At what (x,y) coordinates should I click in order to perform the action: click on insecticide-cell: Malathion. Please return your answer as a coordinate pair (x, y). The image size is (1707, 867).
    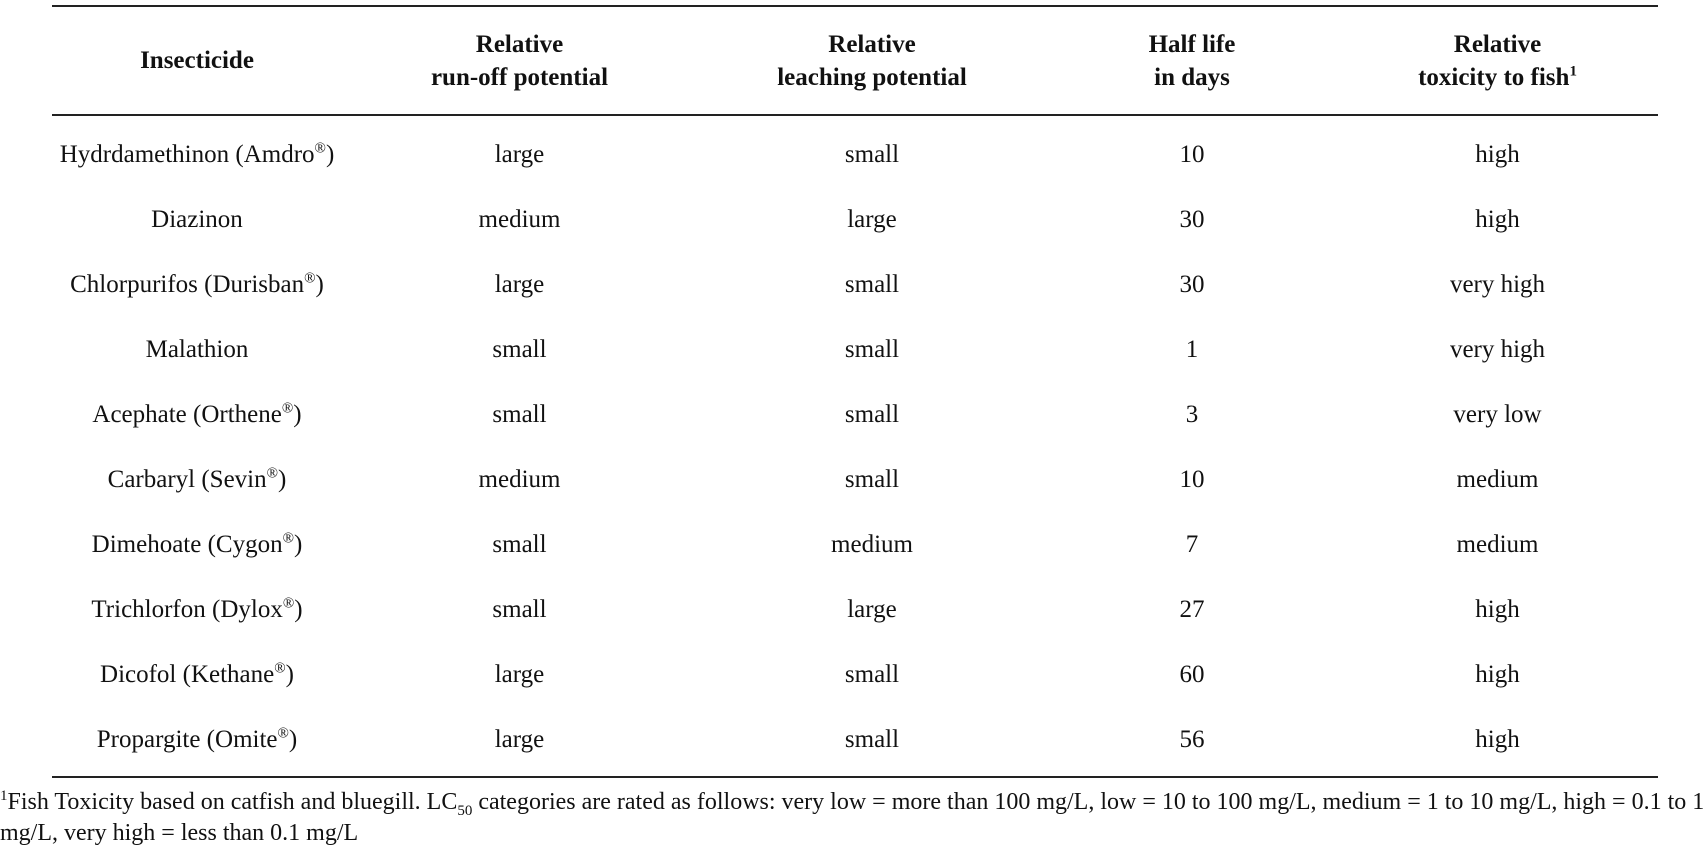
    Looking at the image, I should click on (197, 349).